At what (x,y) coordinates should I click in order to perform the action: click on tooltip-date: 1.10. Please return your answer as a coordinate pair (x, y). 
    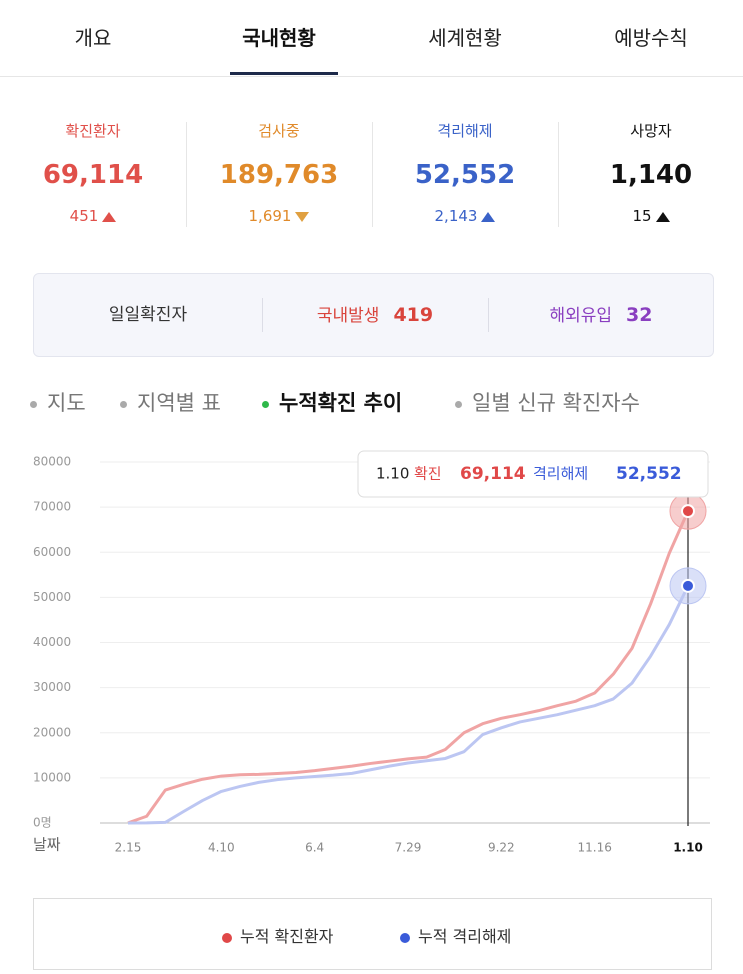
    Looking at the image, I should click on (392, 474).